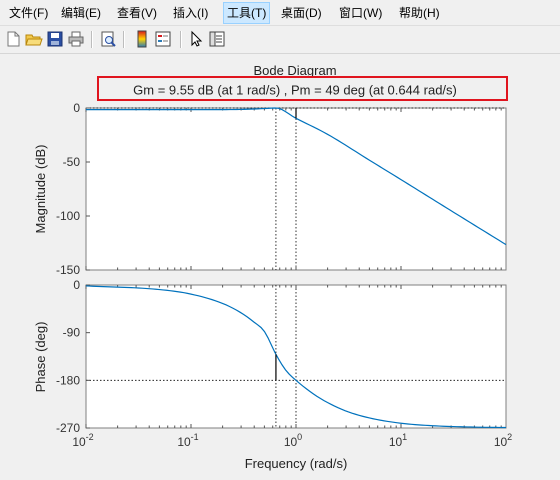 This screenshot has height=480, width=560. What do you see at coordinates (82, 440) in the screenshot?
I see `frequency-xtick-label: 10⁻²` at bounding box center [82, 440].